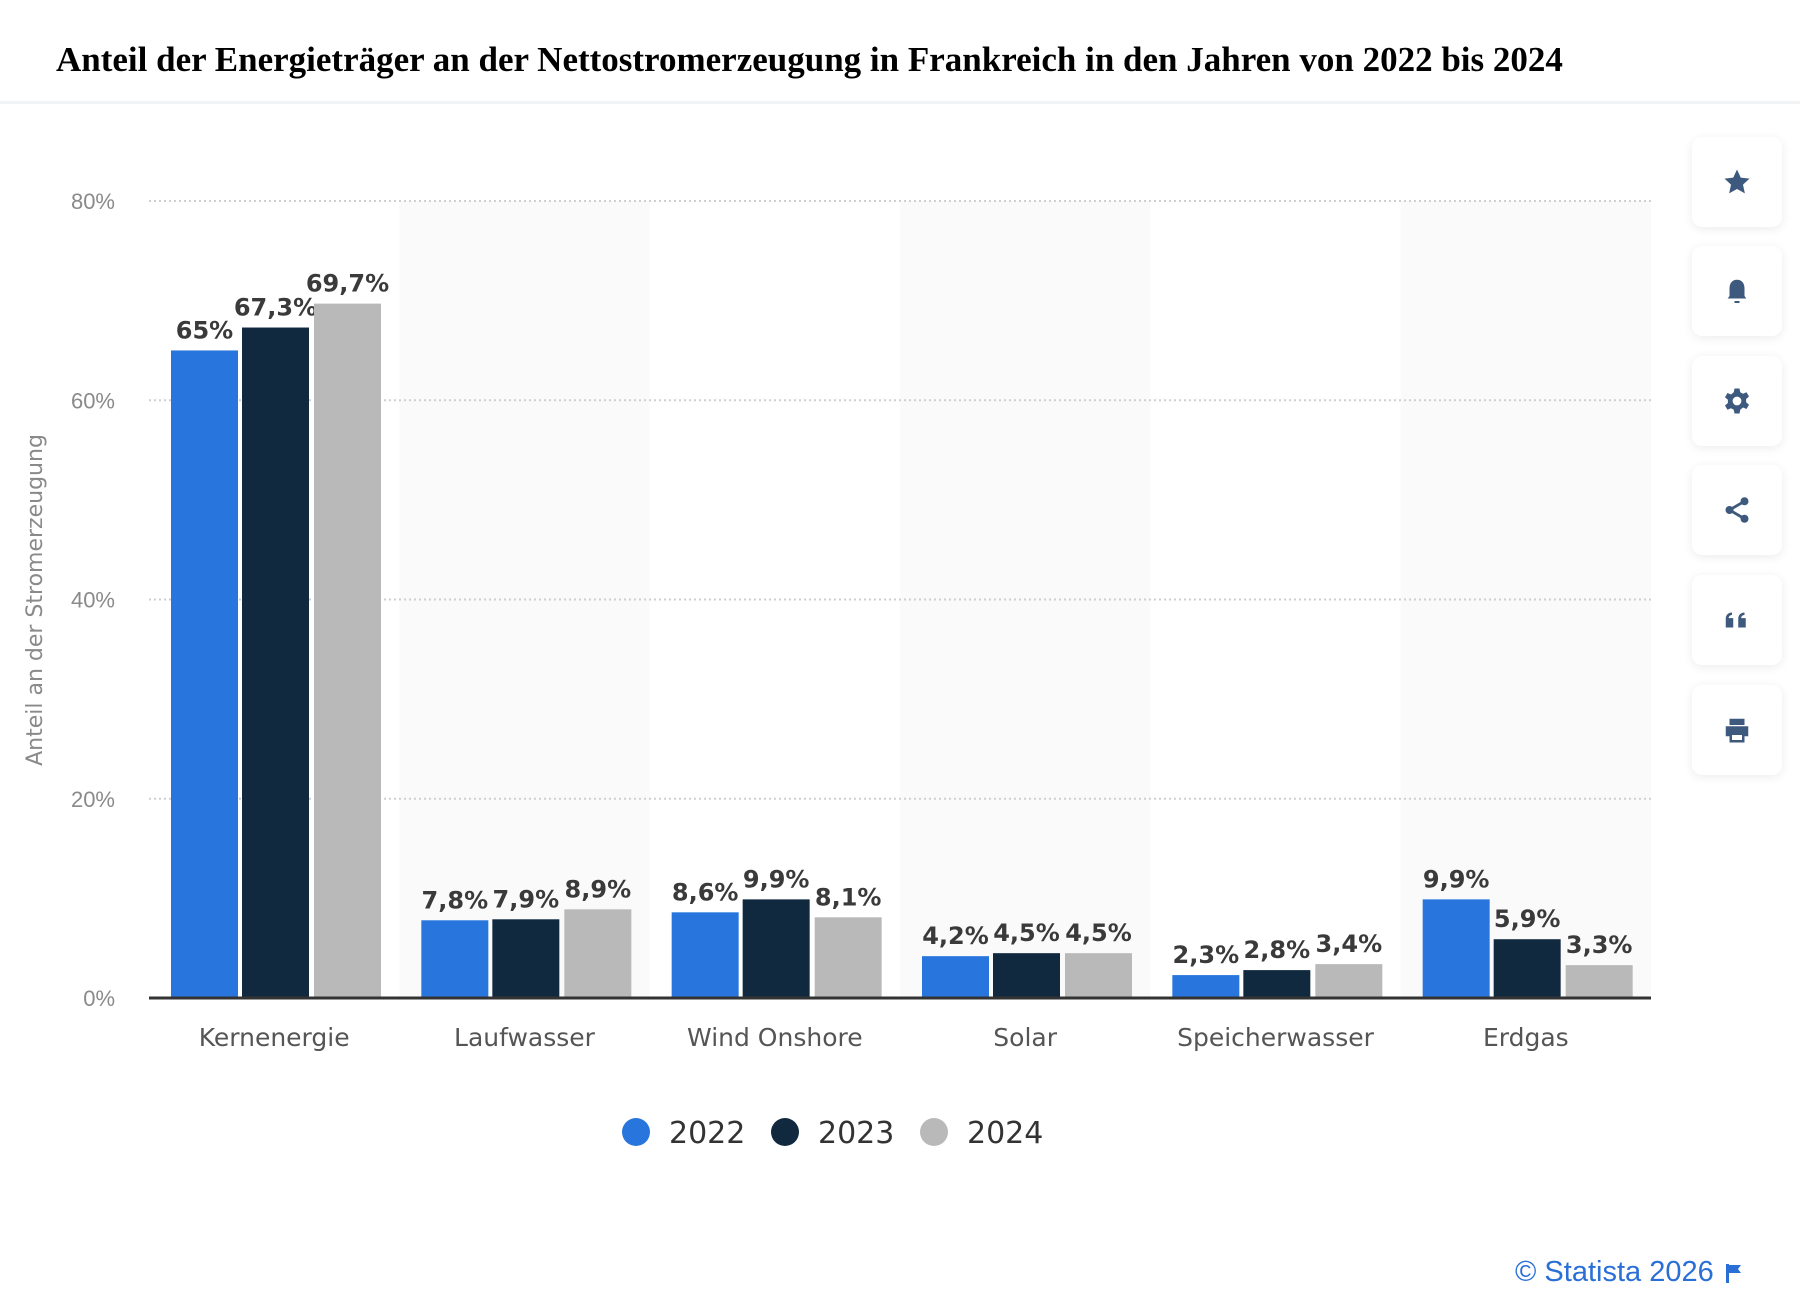 This screenshot has height=1305, width=1800. I want to click on bar-2022-laufwasser, so click(455, 959).